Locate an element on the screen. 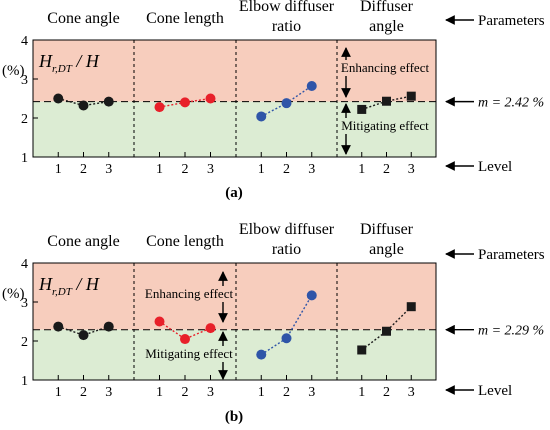 This screenshot has width=550, height=430. panel-label: (a) is located at coordinates (234, 193).